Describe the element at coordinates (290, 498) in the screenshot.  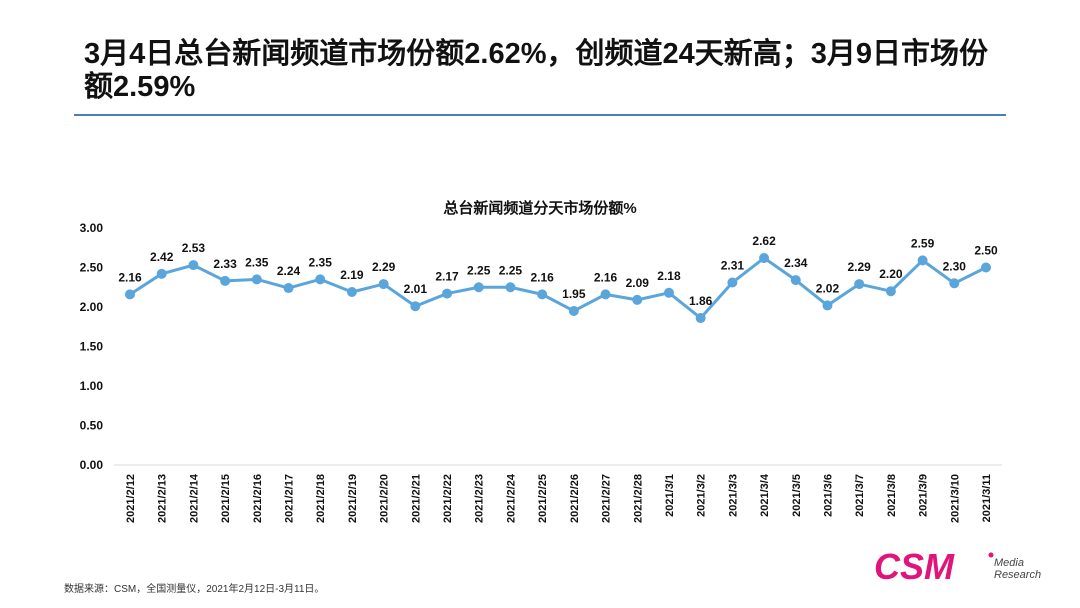
I see `x-tick-label: 2021/2/17` at that location.